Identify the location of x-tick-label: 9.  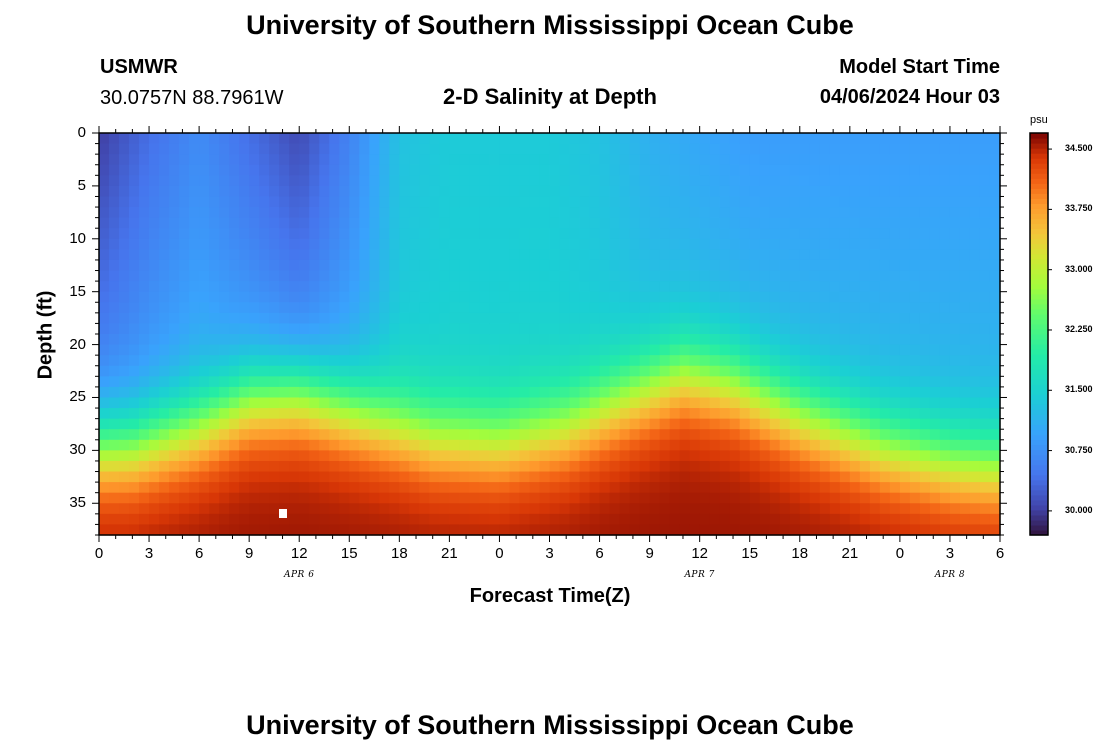
(649, 553).